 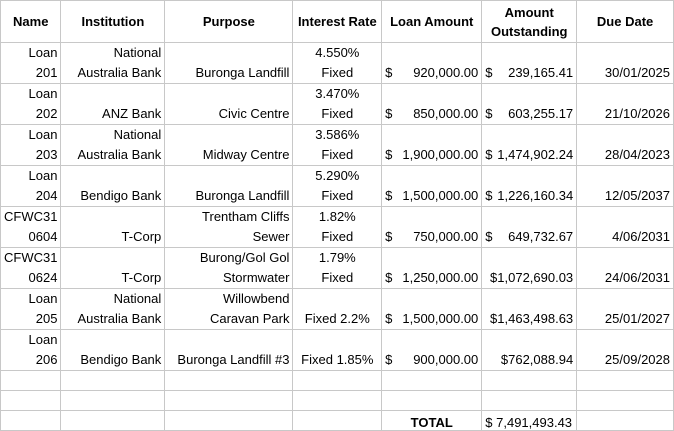 I want to click on cell-interest-rate: 5.290% Fixed, so click(x=337, y=186).